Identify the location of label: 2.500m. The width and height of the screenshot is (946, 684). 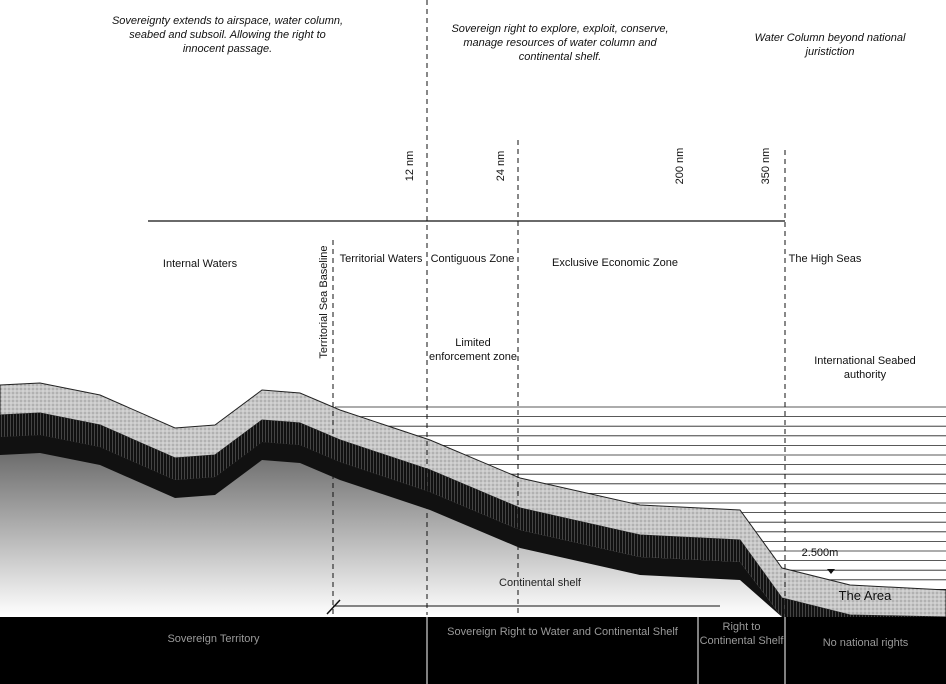
(820, 553).